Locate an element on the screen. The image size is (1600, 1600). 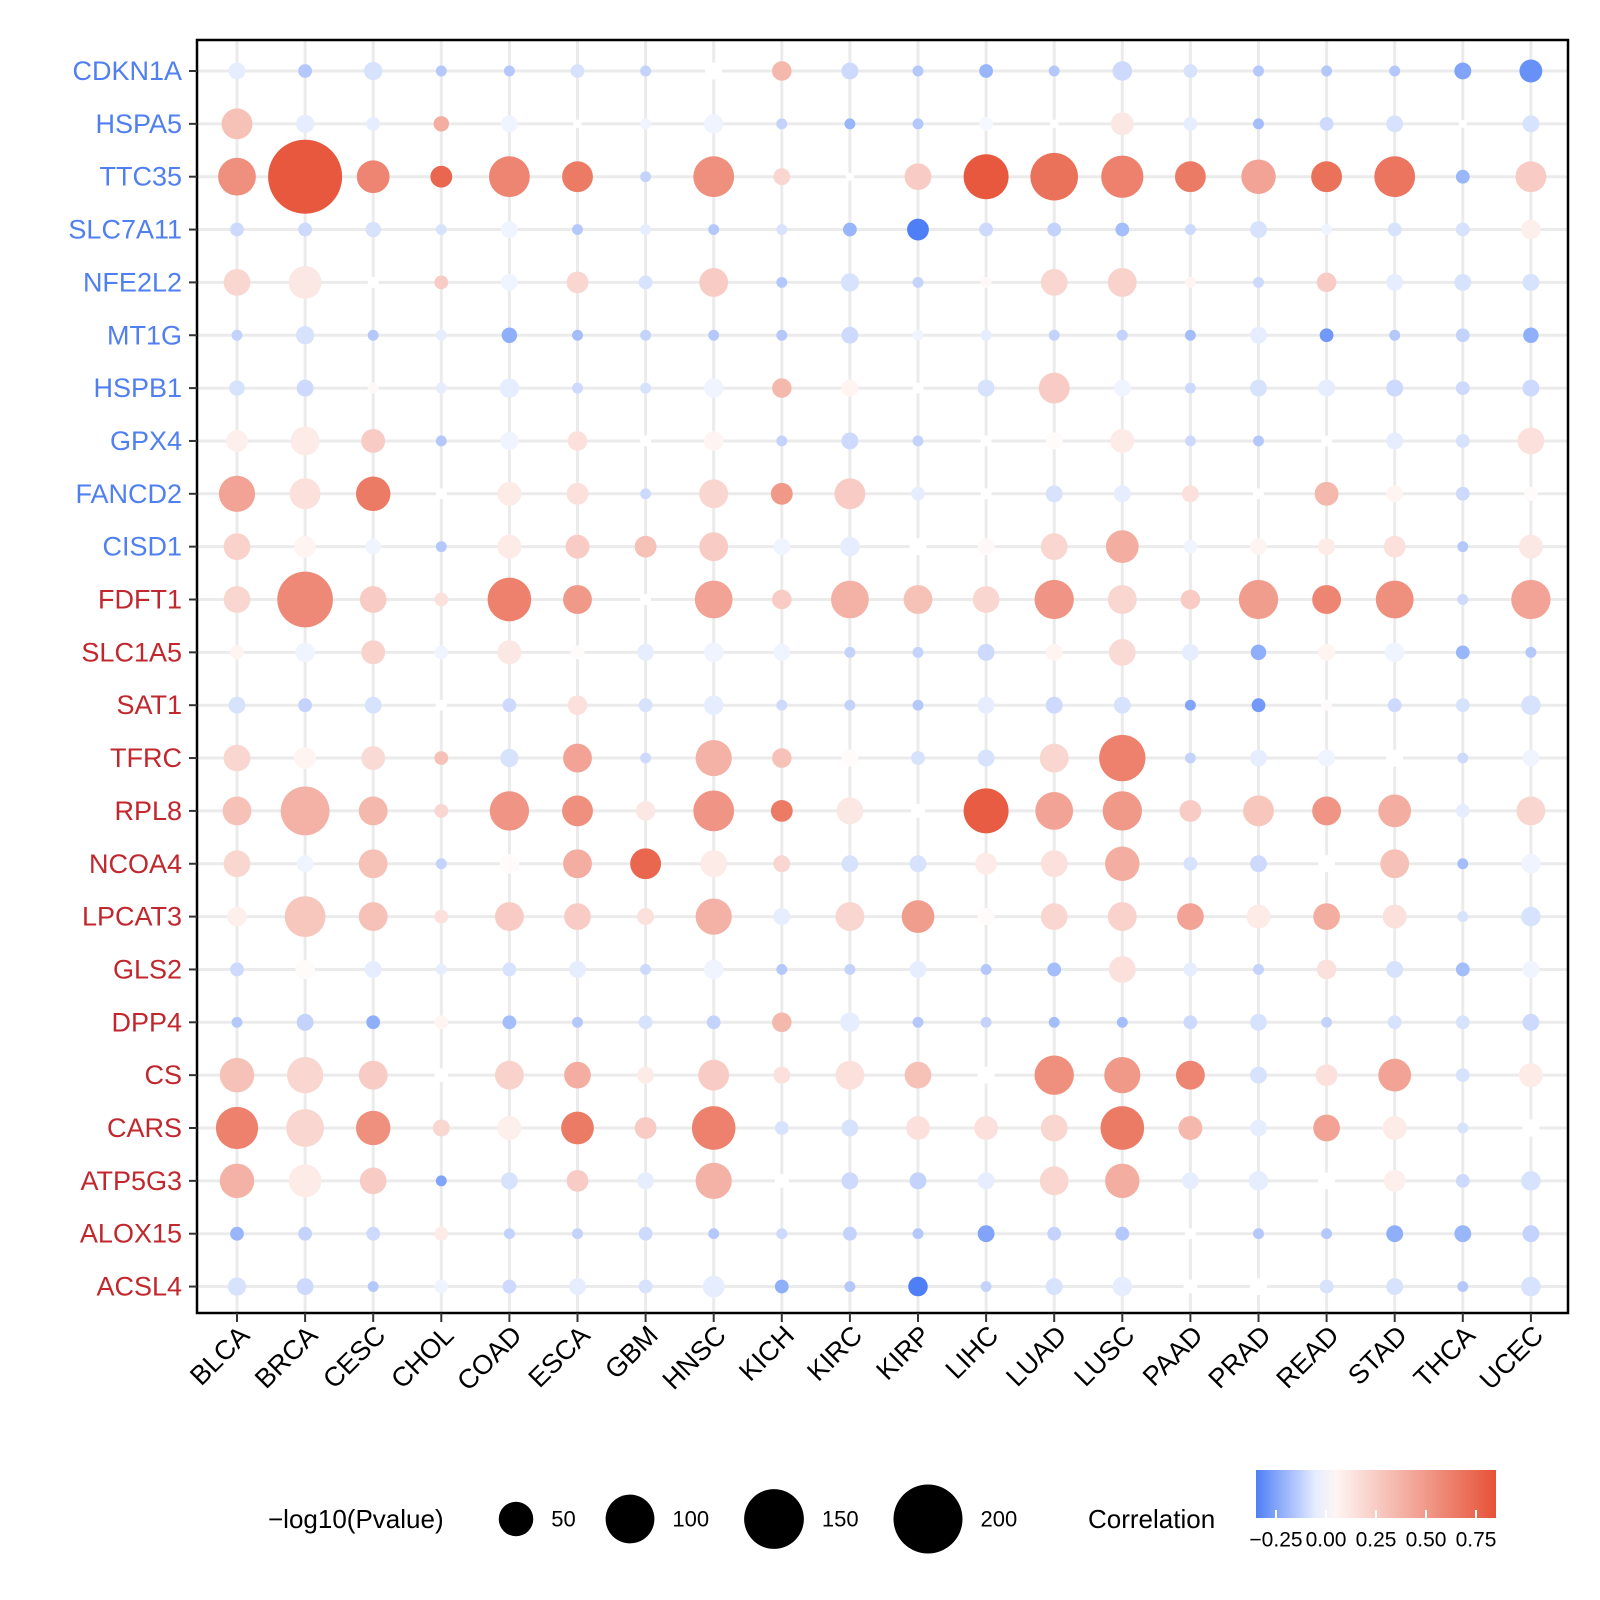
point-hspa5-ucec is located at coordinates (1531, 124).